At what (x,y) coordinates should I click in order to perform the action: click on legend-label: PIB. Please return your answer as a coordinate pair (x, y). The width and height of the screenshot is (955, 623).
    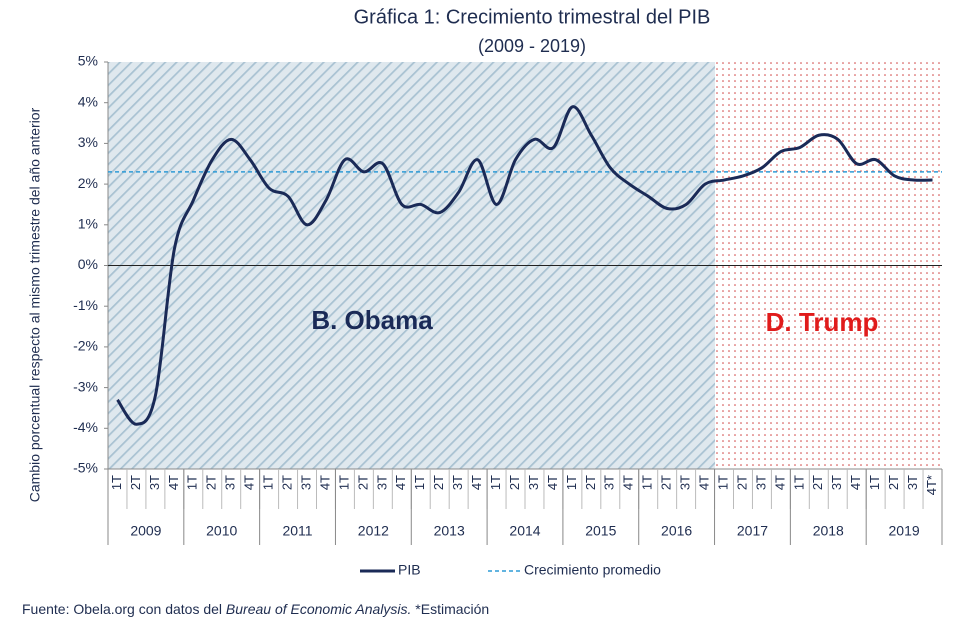
    Looking at the image, I should click on (409, 570).